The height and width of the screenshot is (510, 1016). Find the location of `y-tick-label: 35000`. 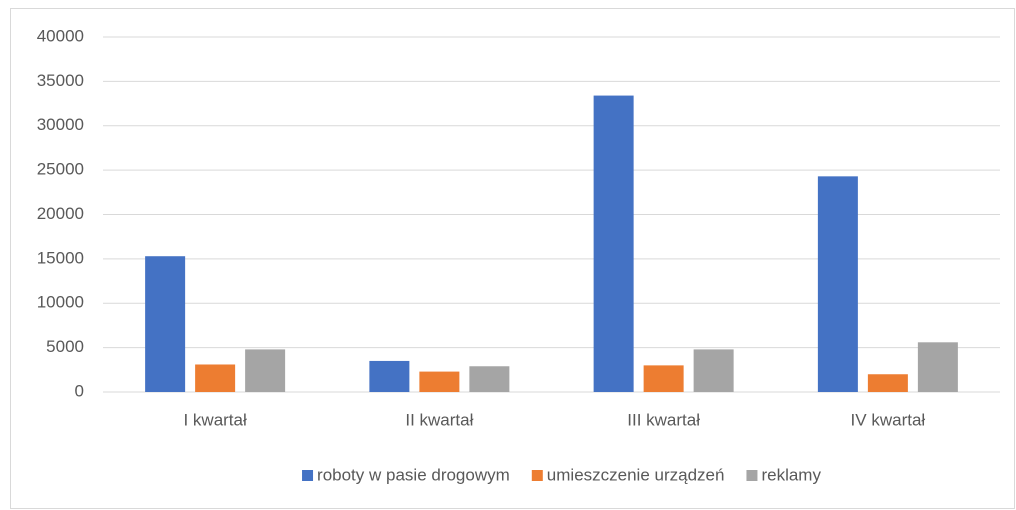

y-tick-label: 35000 is located at coordinates (60, 80).